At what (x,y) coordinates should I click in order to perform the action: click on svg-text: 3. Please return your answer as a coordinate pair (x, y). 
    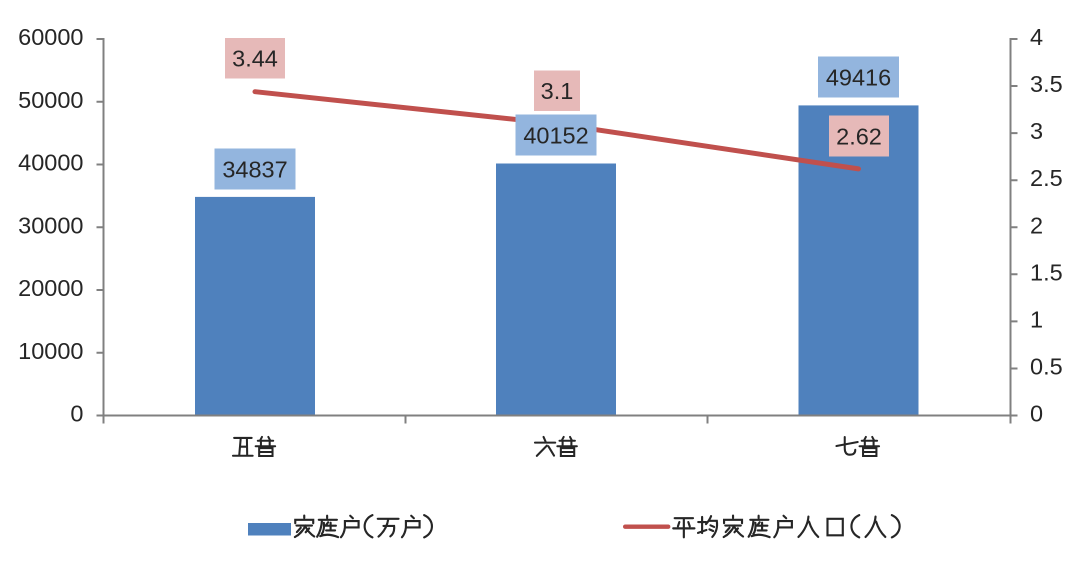
    Looking at the image, I should click on (1036, 131).